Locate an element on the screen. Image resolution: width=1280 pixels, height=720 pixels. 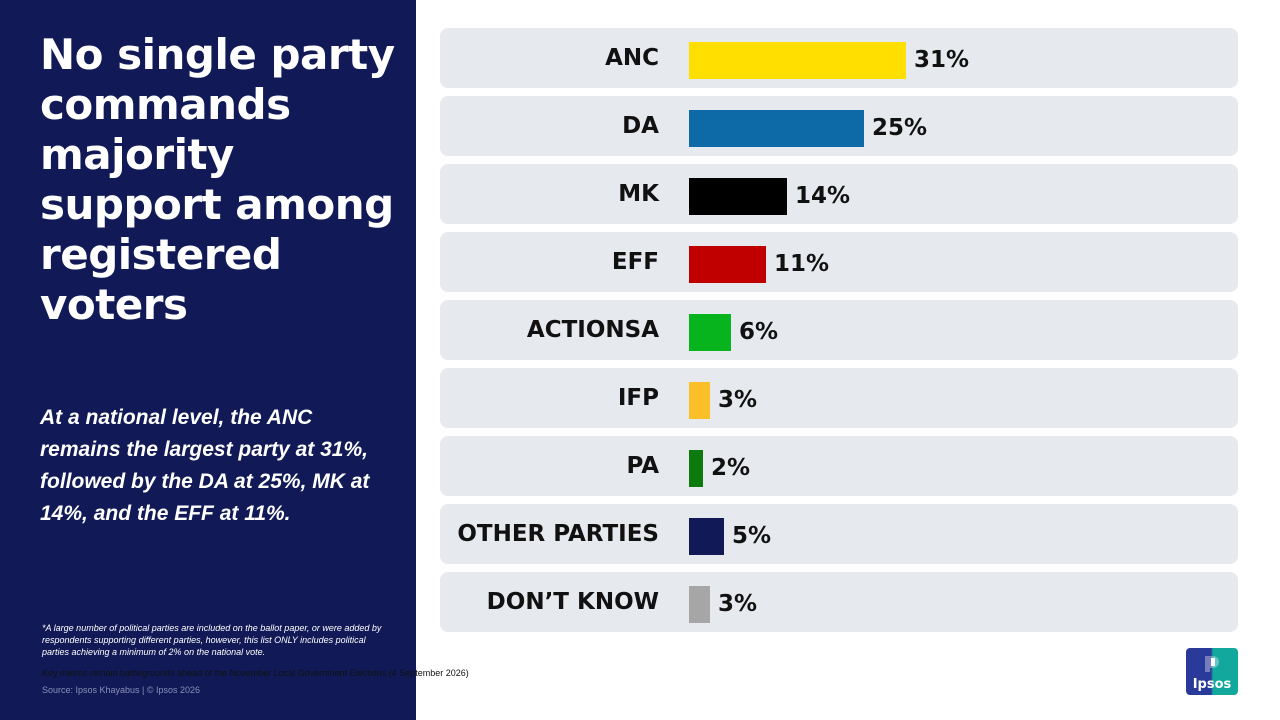
ipsos-logo-text: Ipsos is located at coordinates (1212, 684).